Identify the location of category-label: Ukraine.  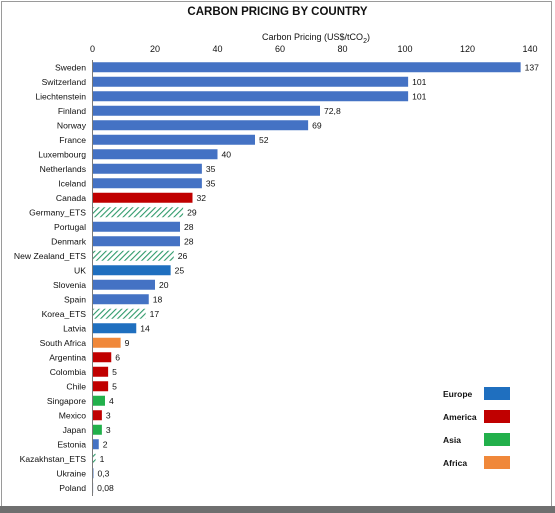
(71, 473).